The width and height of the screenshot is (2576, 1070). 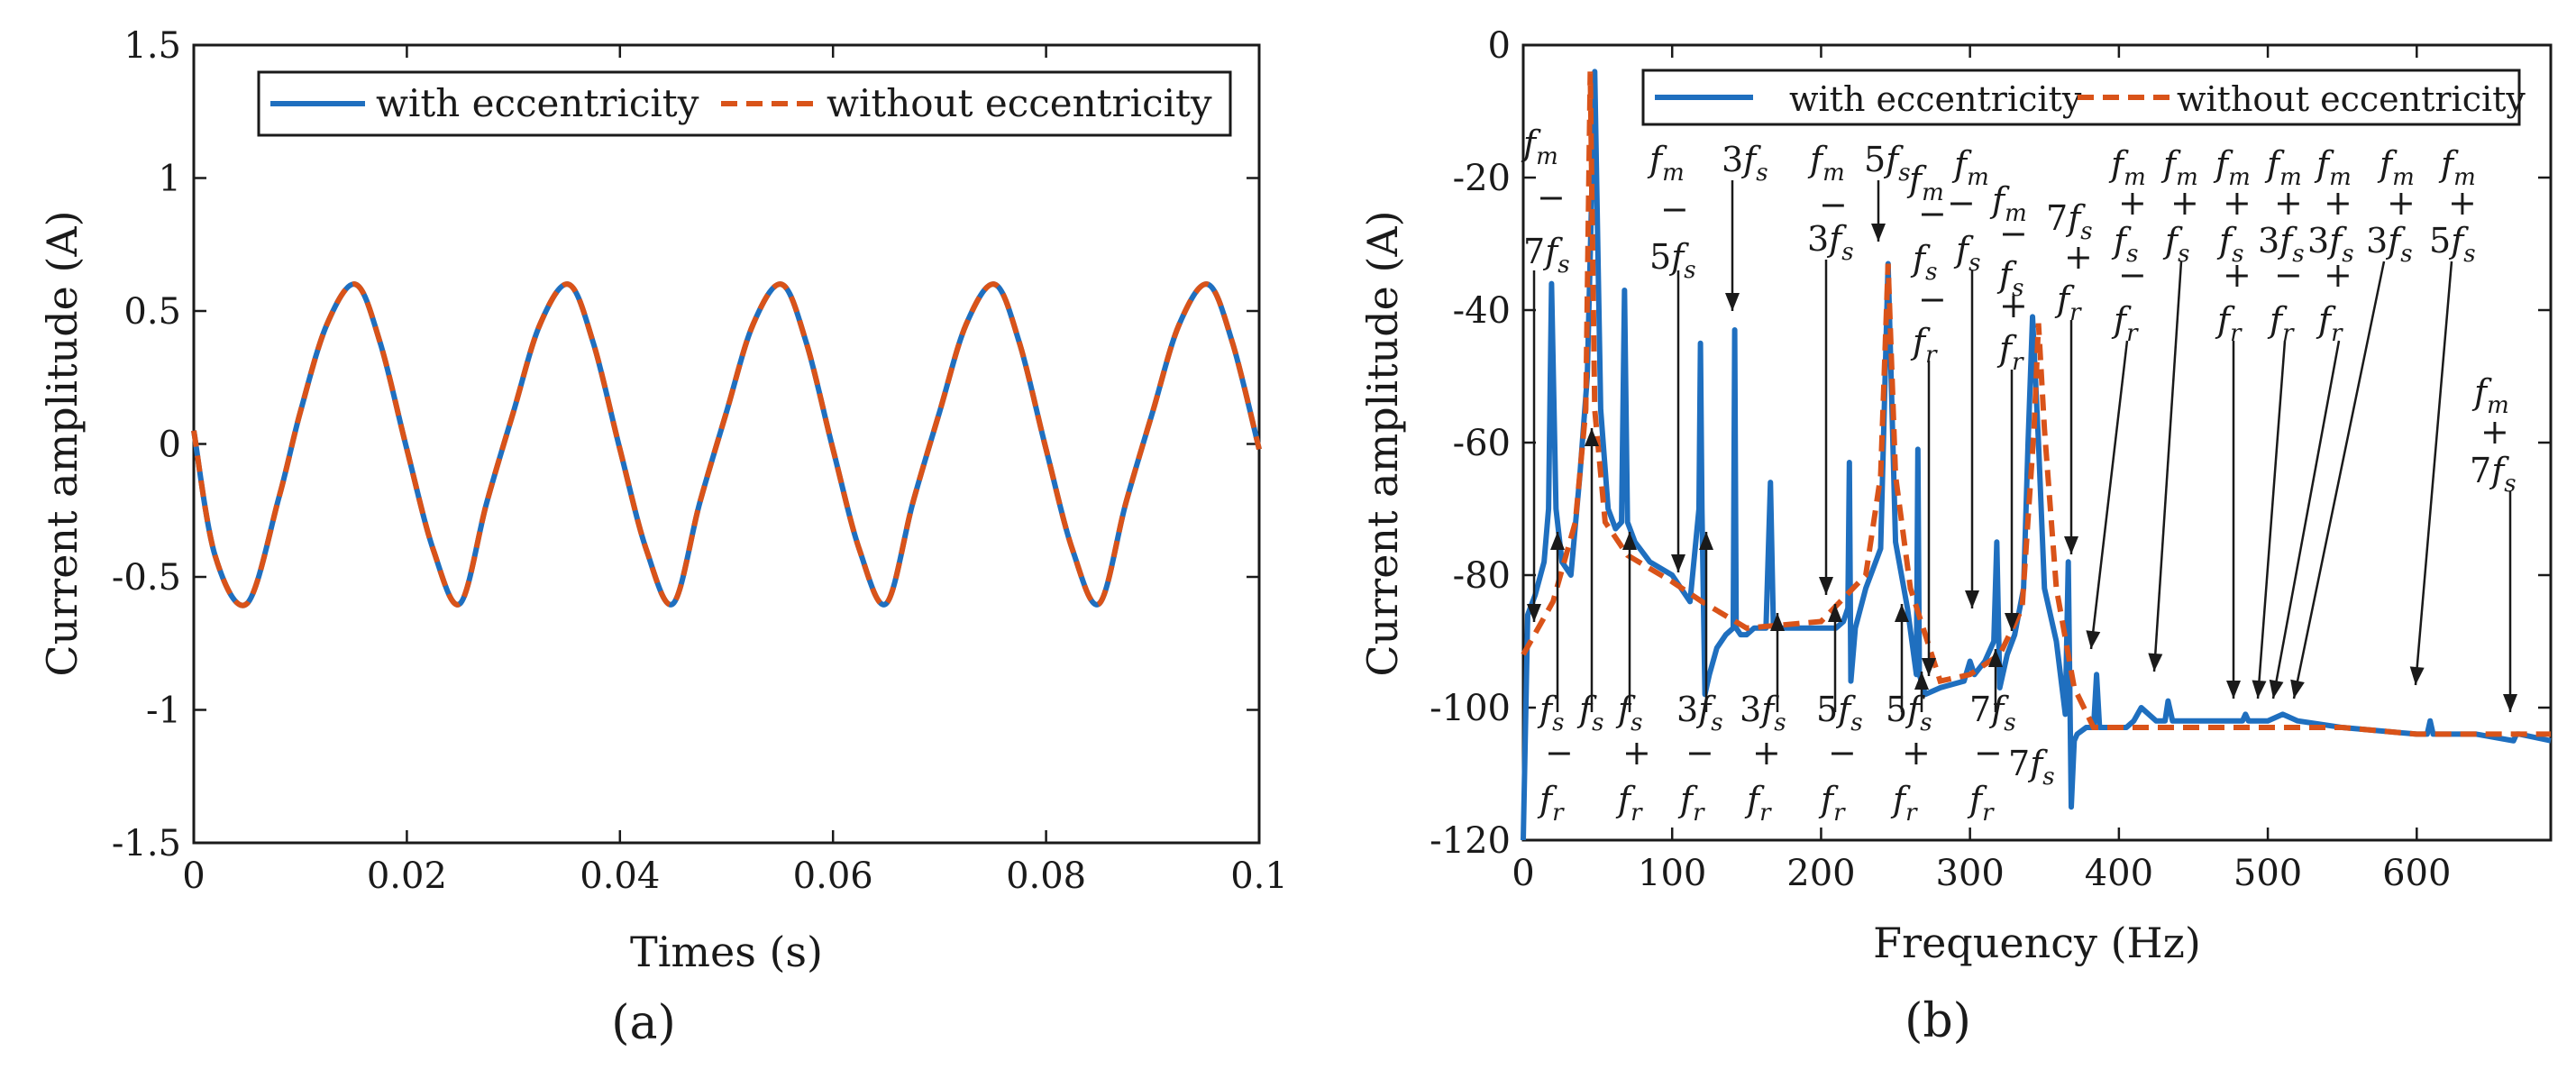 I want to click on x-tick-label: 400, so click(x=2119, y=873).